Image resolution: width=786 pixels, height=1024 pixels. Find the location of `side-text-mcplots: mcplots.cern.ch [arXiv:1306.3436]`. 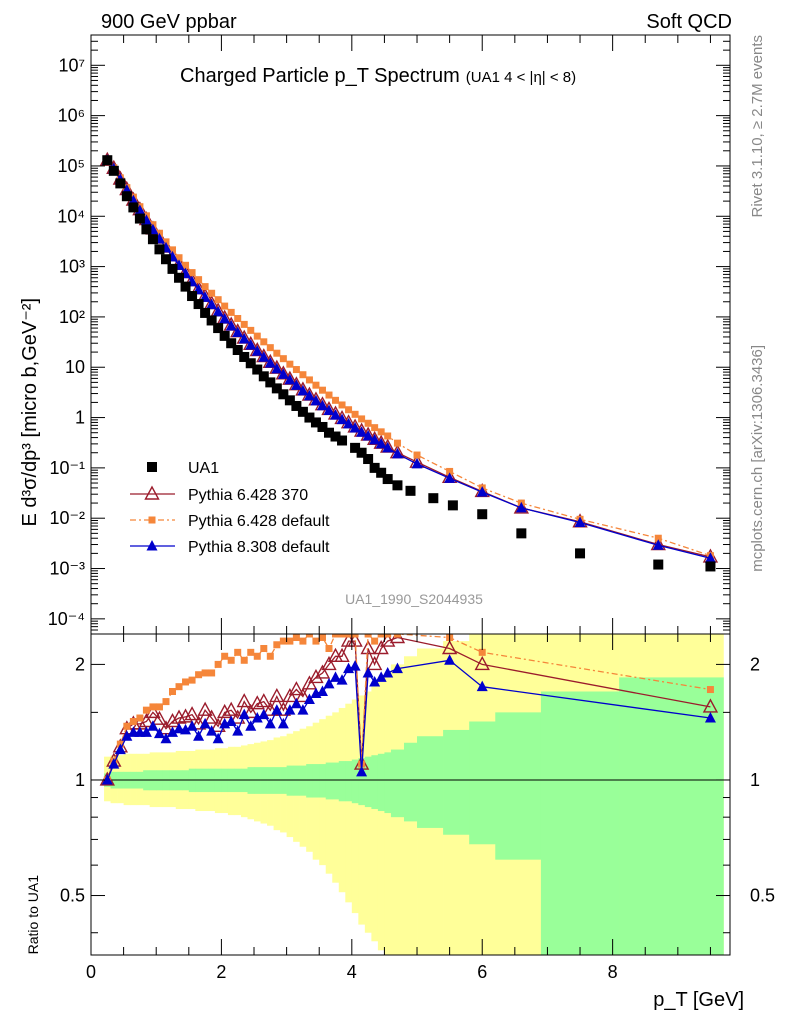

side-text-mcplots: mcplots.cern.ch [arXiv:1306.3436] is located at coordinates (757, 458).